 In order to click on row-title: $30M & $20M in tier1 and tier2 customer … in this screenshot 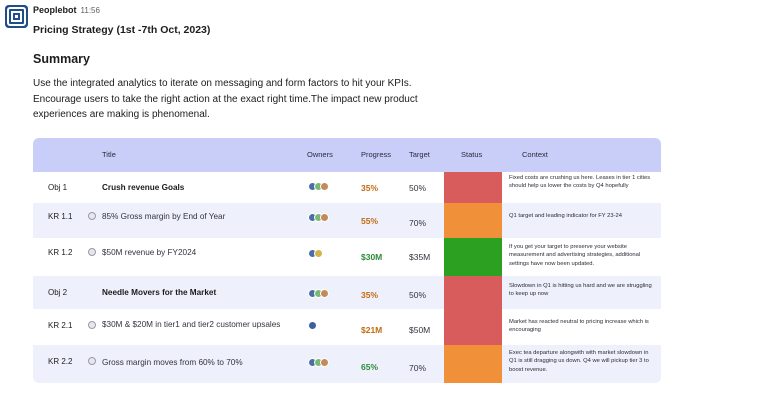, I will do `click(191, 324)`.